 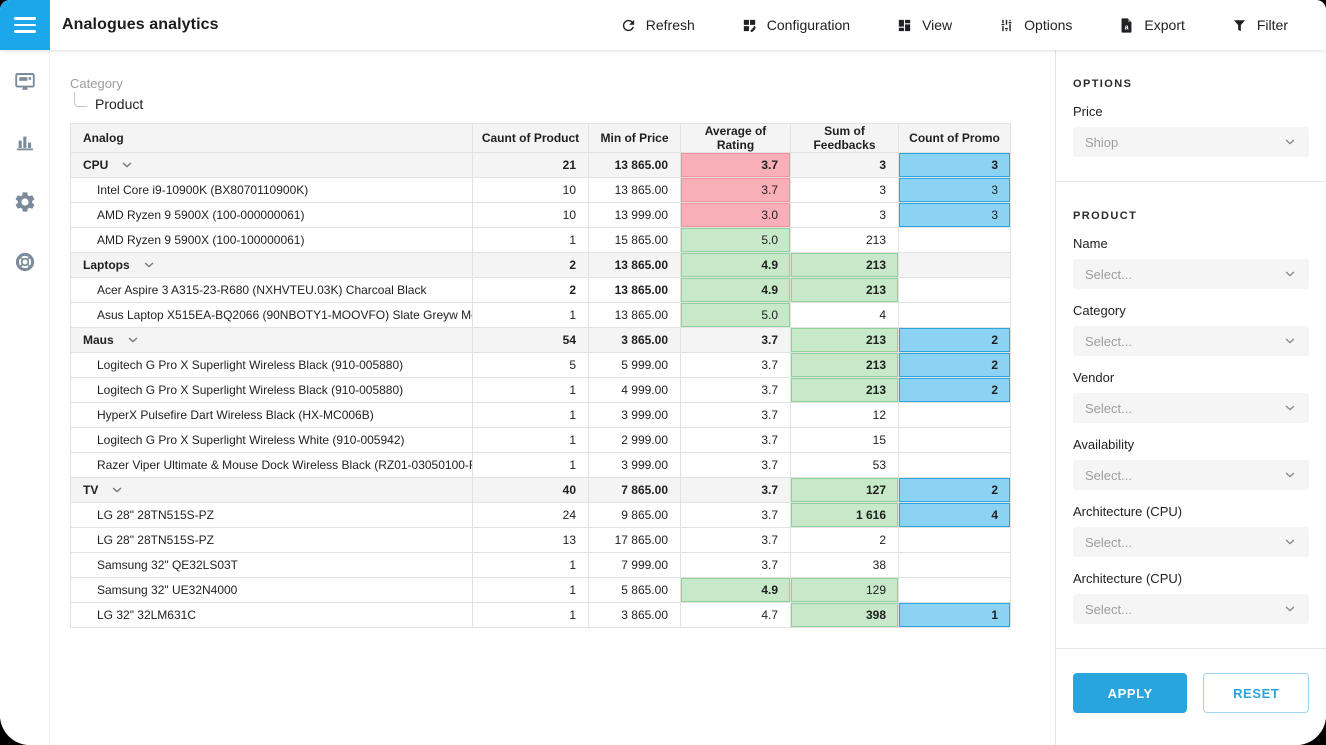 I want to click on category-label: TV, so click(x=271, y=490).